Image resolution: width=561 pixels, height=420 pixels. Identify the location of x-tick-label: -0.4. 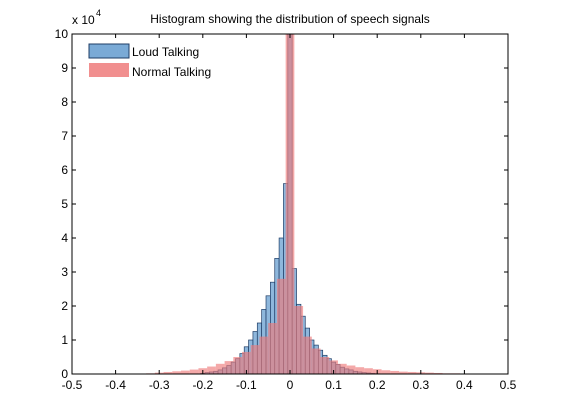
(115, 385).